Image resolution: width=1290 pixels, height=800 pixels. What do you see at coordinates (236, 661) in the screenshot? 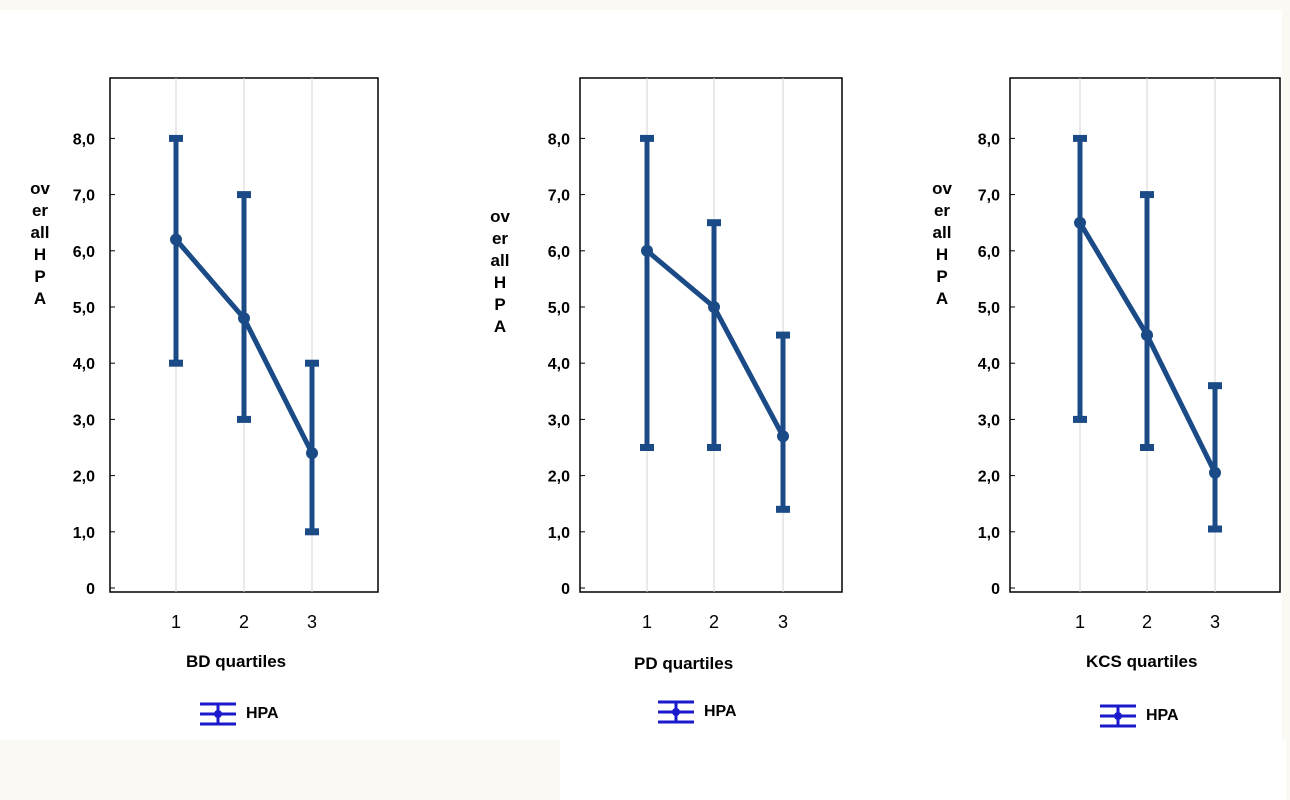
I see `x-axis-label: BD quartiles` at bounding box center [236, 661].